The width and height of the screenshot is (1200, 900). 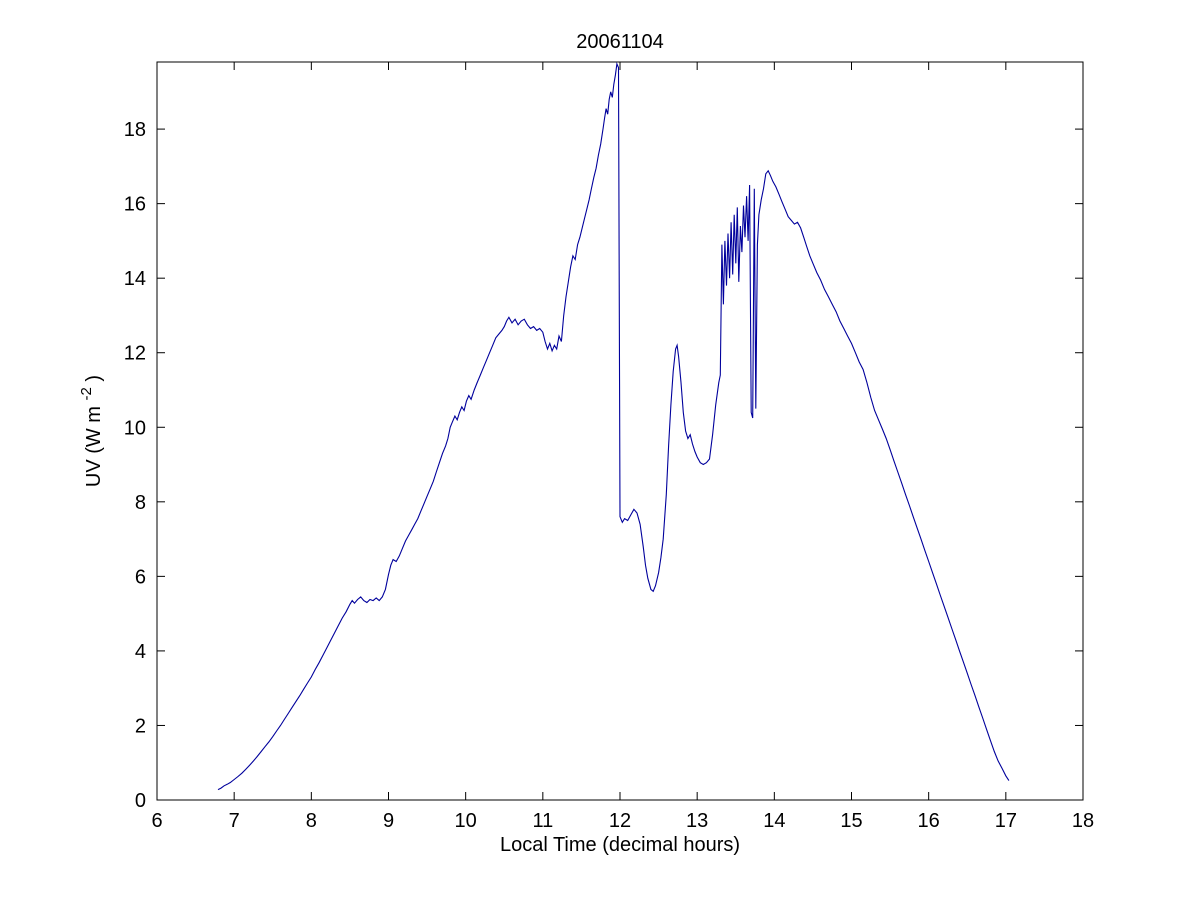 What do you see at coordinates (135, 205) in the screenshot?
I see `y-tick-label: 16` at bounding box center [135, 205].